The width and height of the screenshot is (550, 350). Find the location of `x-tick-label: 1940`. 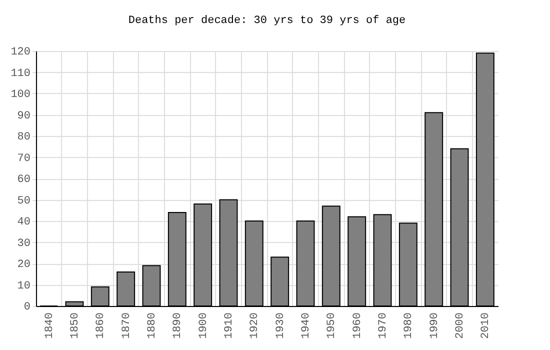

x-tick-label: 1940 is located at coordinates (306, 325).